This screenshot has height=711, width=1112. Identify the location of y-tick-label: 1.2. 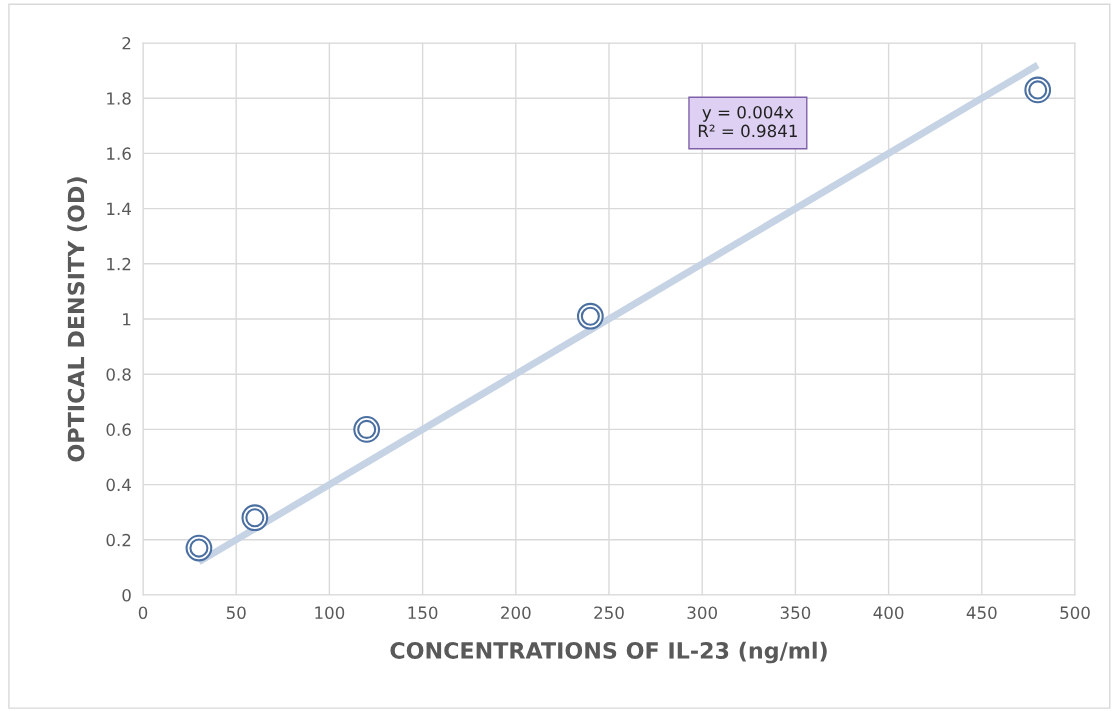
(119, 264).